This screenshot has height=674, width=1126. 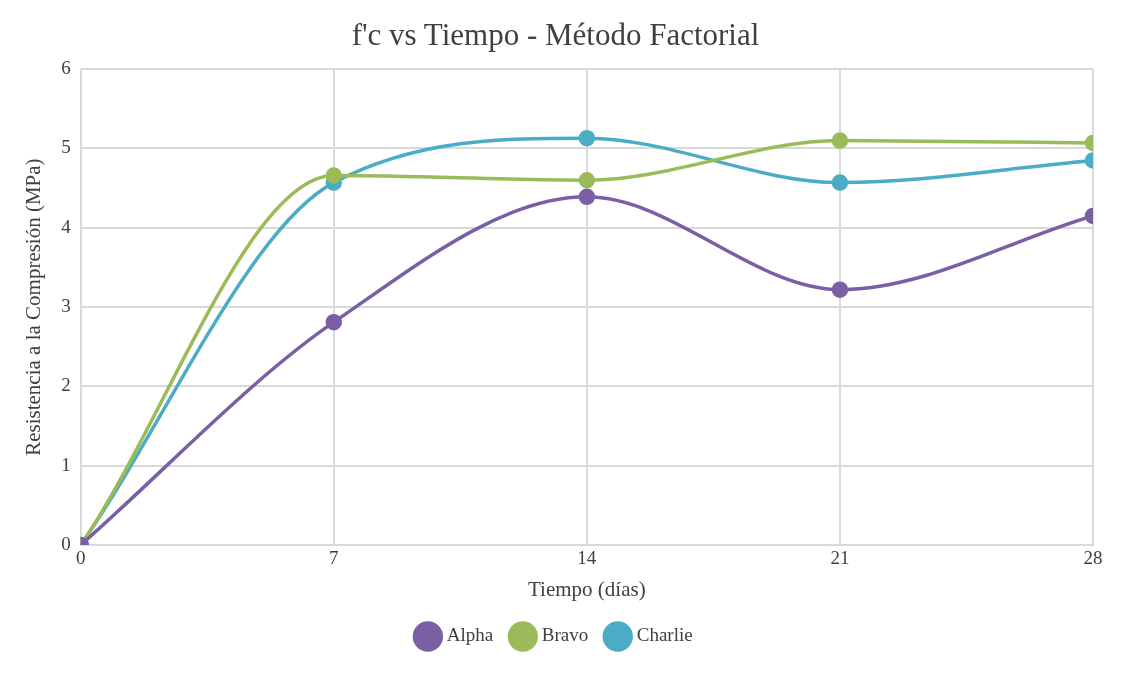 I want to click on y-tick-label: 3, so click(x=66, y=306).